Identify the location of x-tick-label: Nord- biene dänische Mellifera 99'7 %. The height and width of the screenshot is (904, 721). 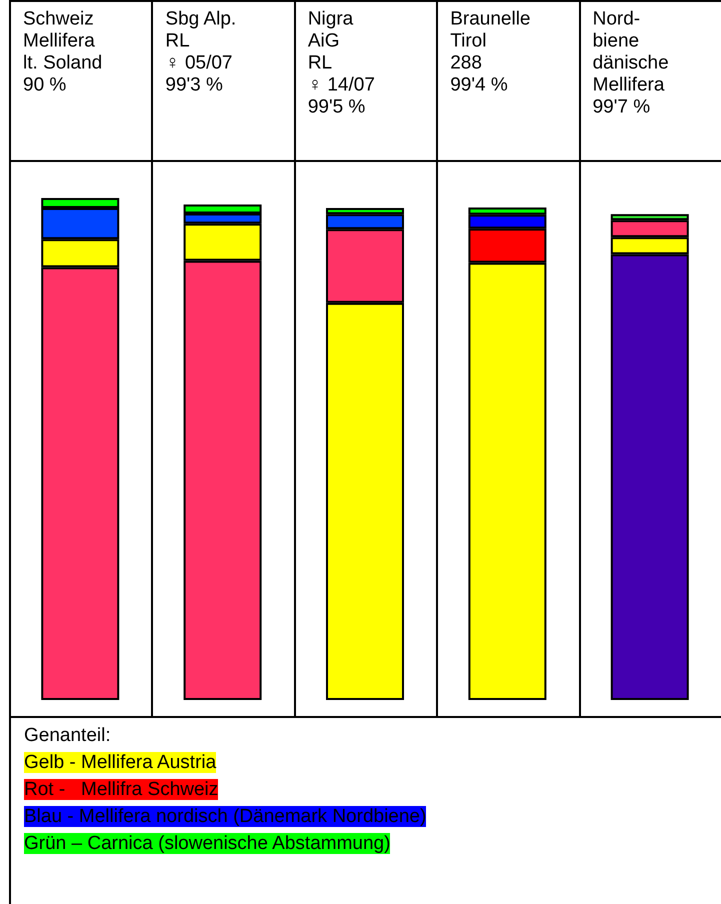
(630, 63).